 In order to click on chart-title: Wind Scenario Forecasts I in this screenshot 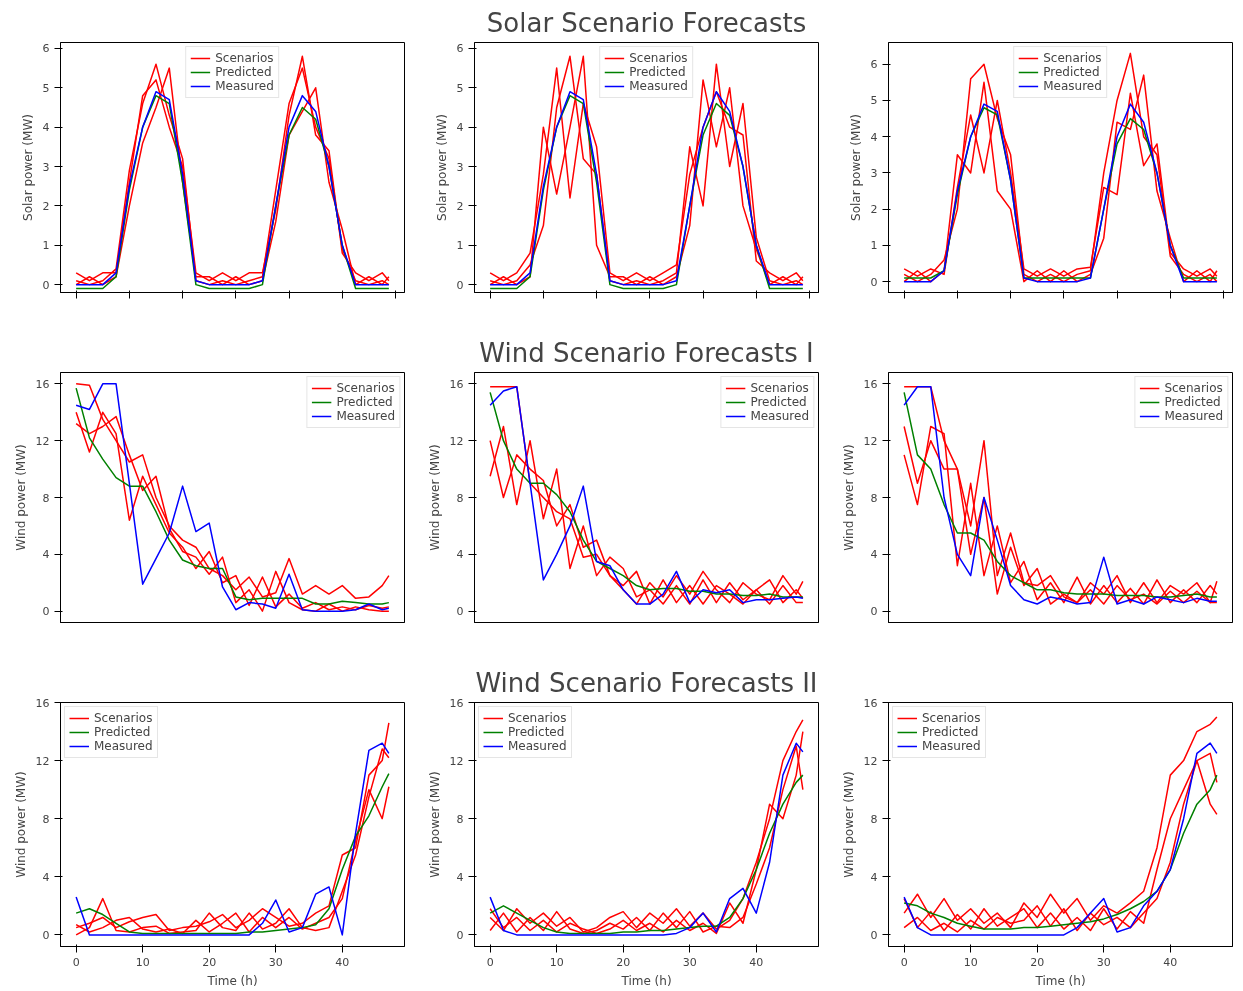, I will do `click(646, 352)`.